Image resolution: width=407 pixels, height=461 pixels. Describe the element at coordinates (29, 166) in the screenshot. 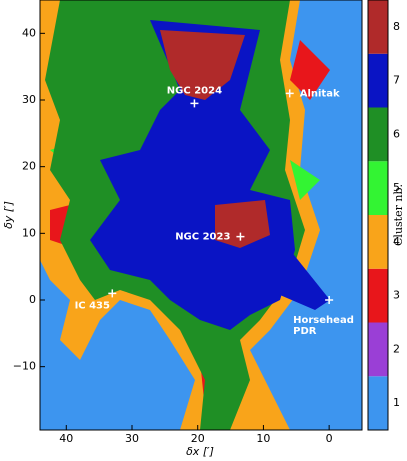

I see `y-tick-label: 20` at that location.